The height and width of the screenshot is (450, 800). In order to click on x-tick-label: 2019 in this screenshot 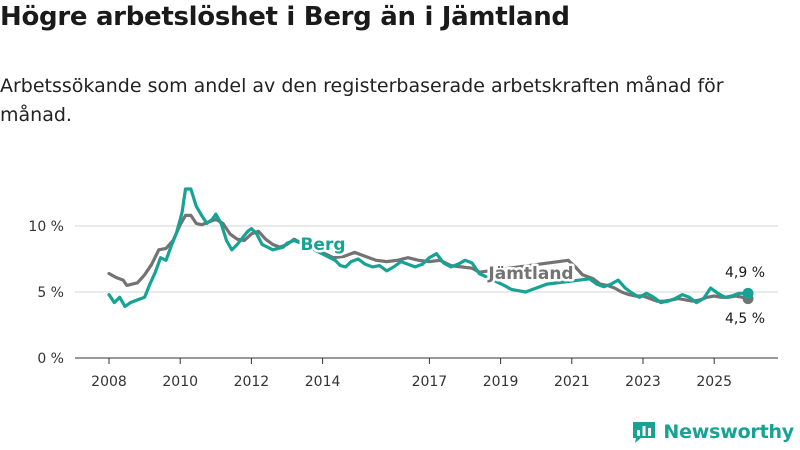, I will do `click(501, 382)`.